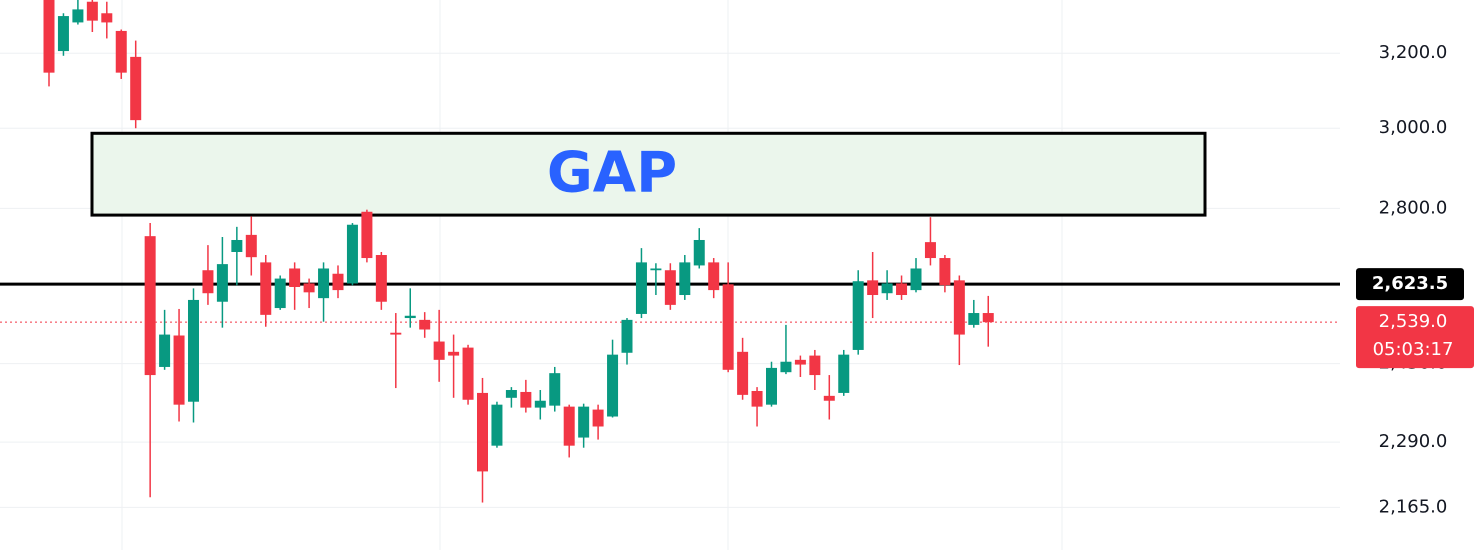  Describe the element at coordinates (1413, 321) in the screenshot. I see `last-price-label: 2,539.0` at that location.